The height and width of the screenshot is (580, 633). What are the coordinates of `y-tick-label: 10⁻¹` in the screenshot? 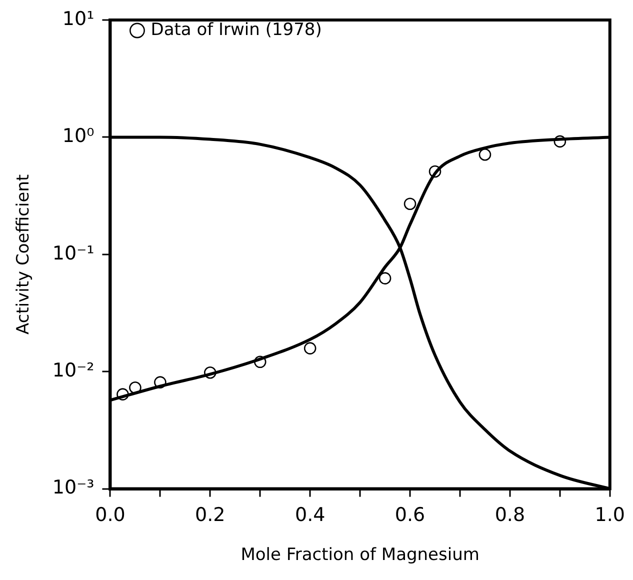 It's located at (73, 253).